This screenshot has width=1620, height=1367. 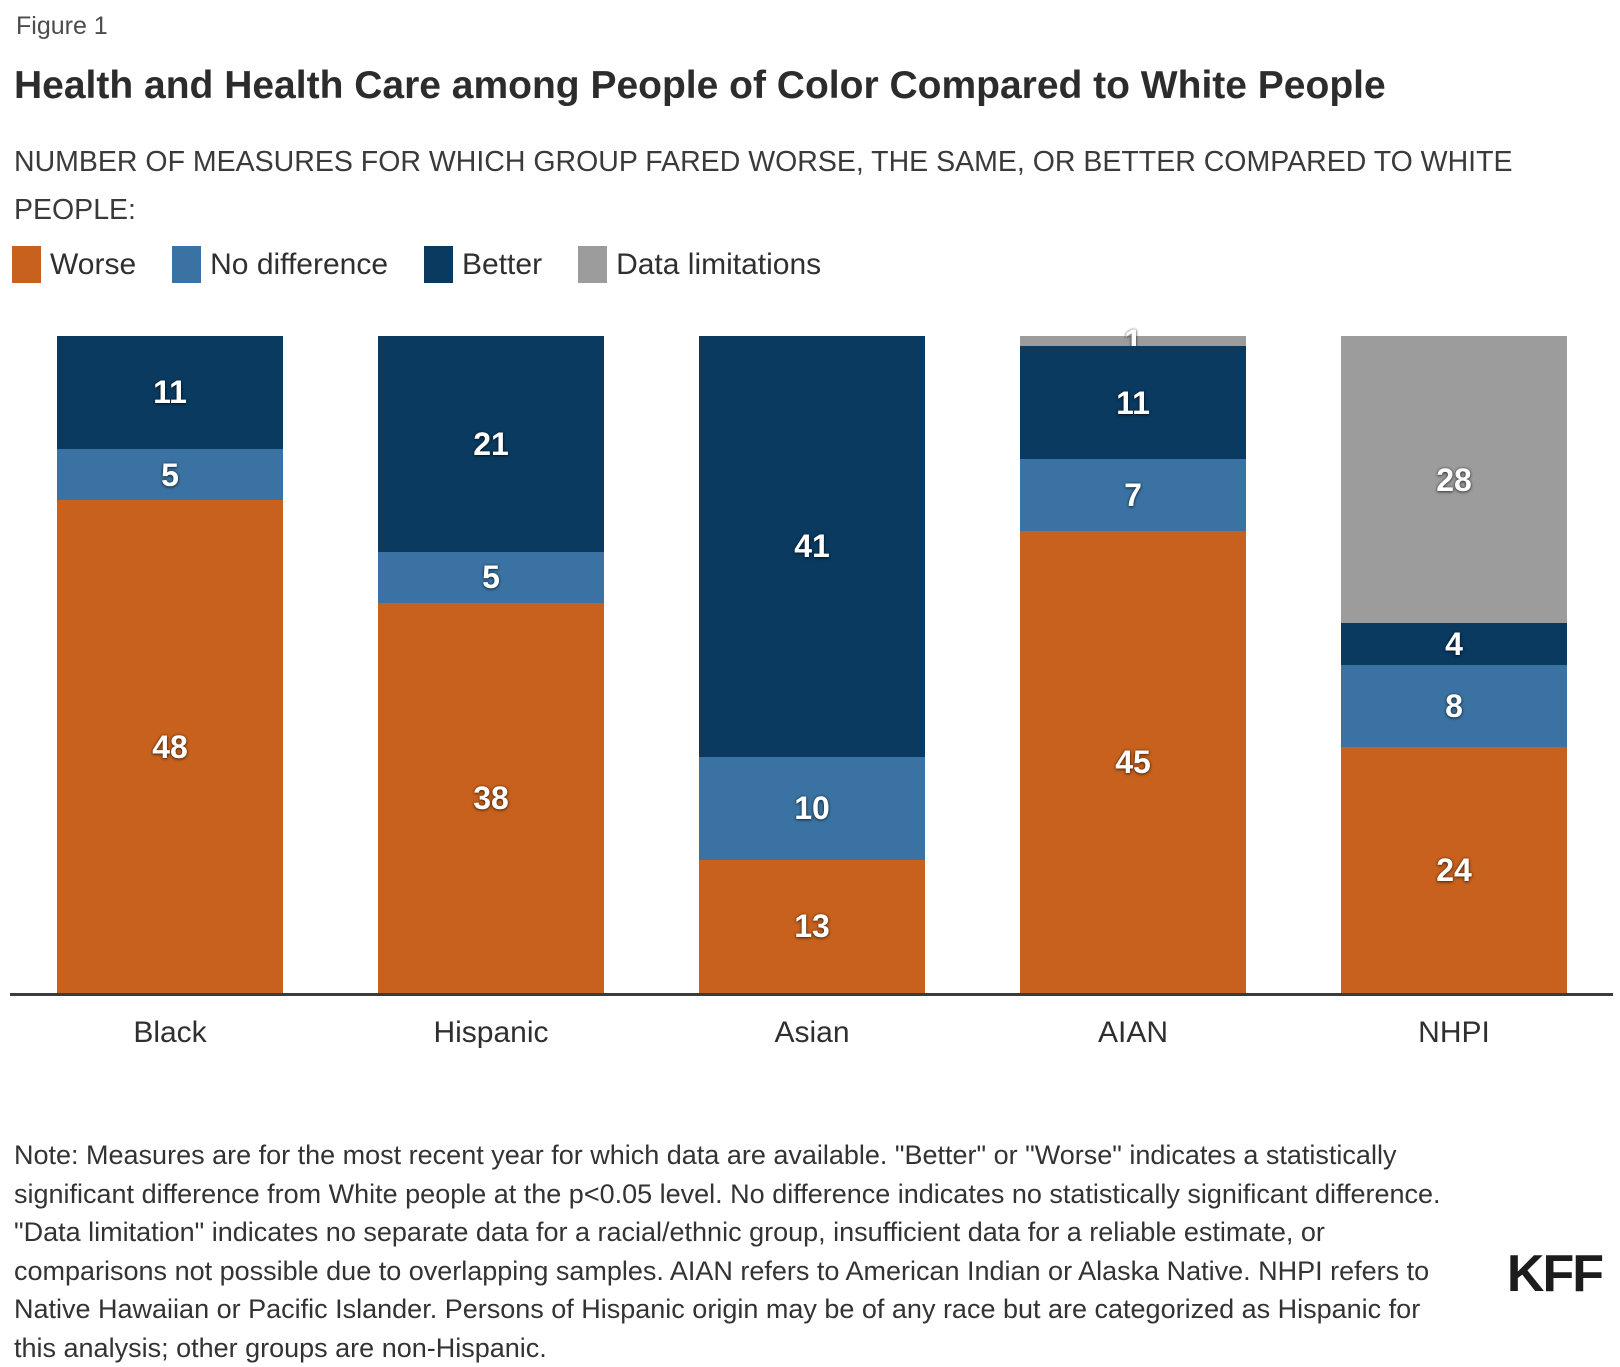 What do you see at coordinates (719, 264) in the screenshot?
I see `legend-label: Data limitations` at bounding box center [719, 264].